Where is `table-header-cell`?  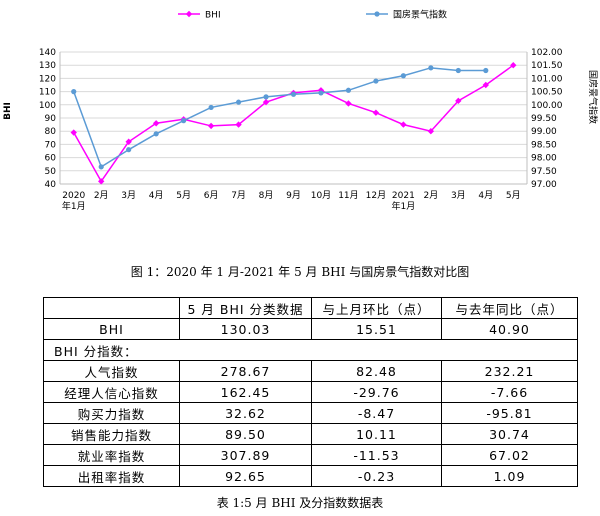
table-header-cell is located at coordinates (111, 308).